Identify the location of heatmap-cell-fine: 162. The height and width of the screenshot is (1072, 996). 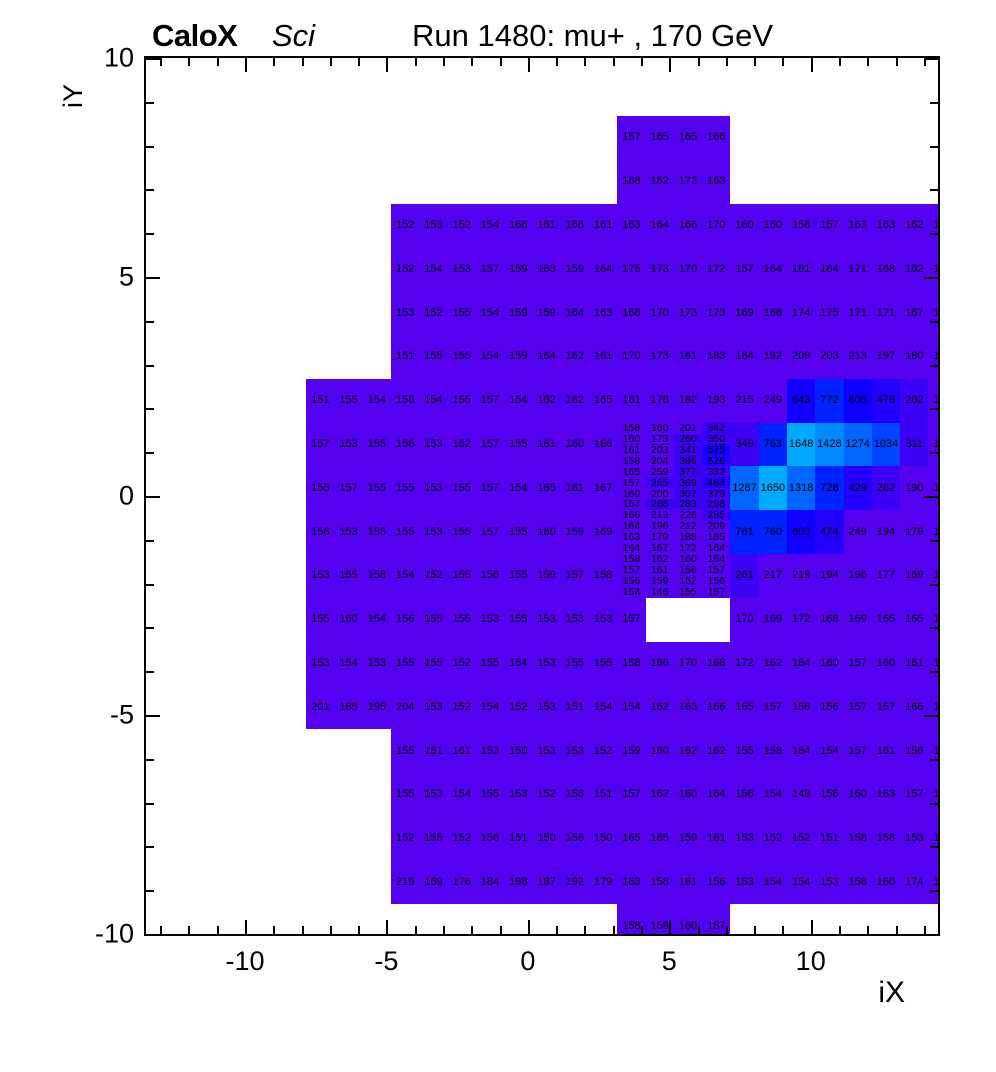
(659, 559).